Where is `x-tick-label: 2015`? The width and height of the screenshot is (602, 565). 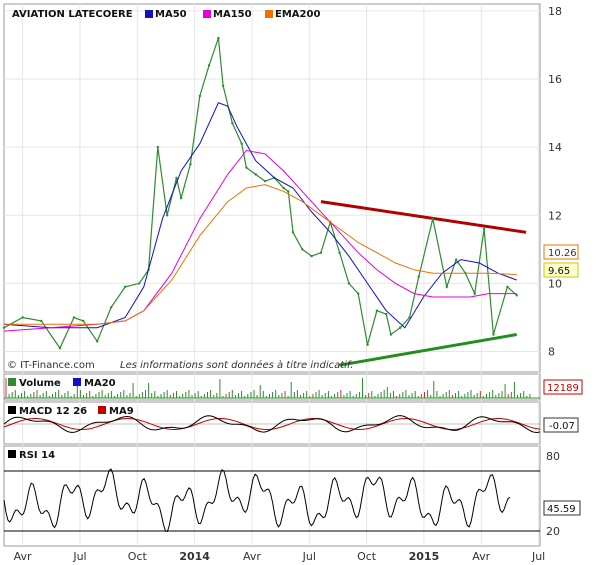
x-tick-label: 2015 is located at coordinates (424, 556).